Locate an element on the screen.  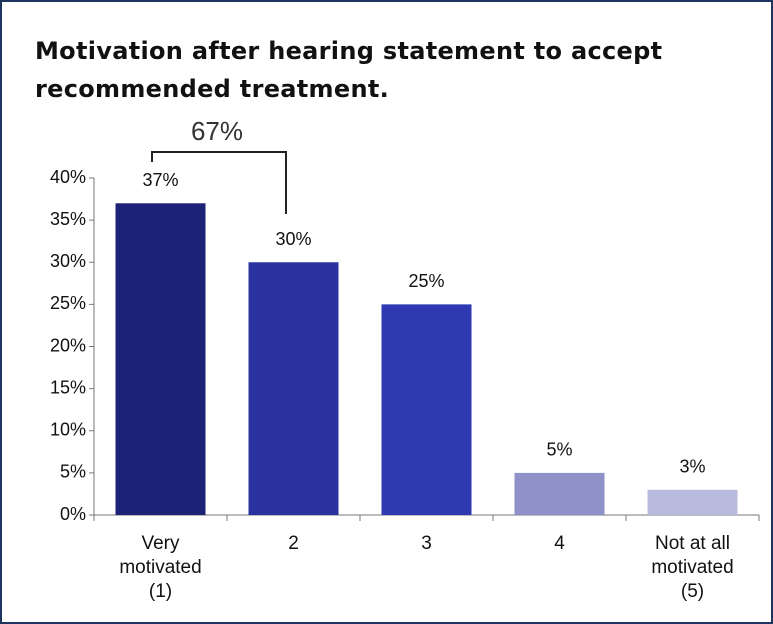
x-tick-label: Not at all motivated (5) is located at coordinates (692, 567).